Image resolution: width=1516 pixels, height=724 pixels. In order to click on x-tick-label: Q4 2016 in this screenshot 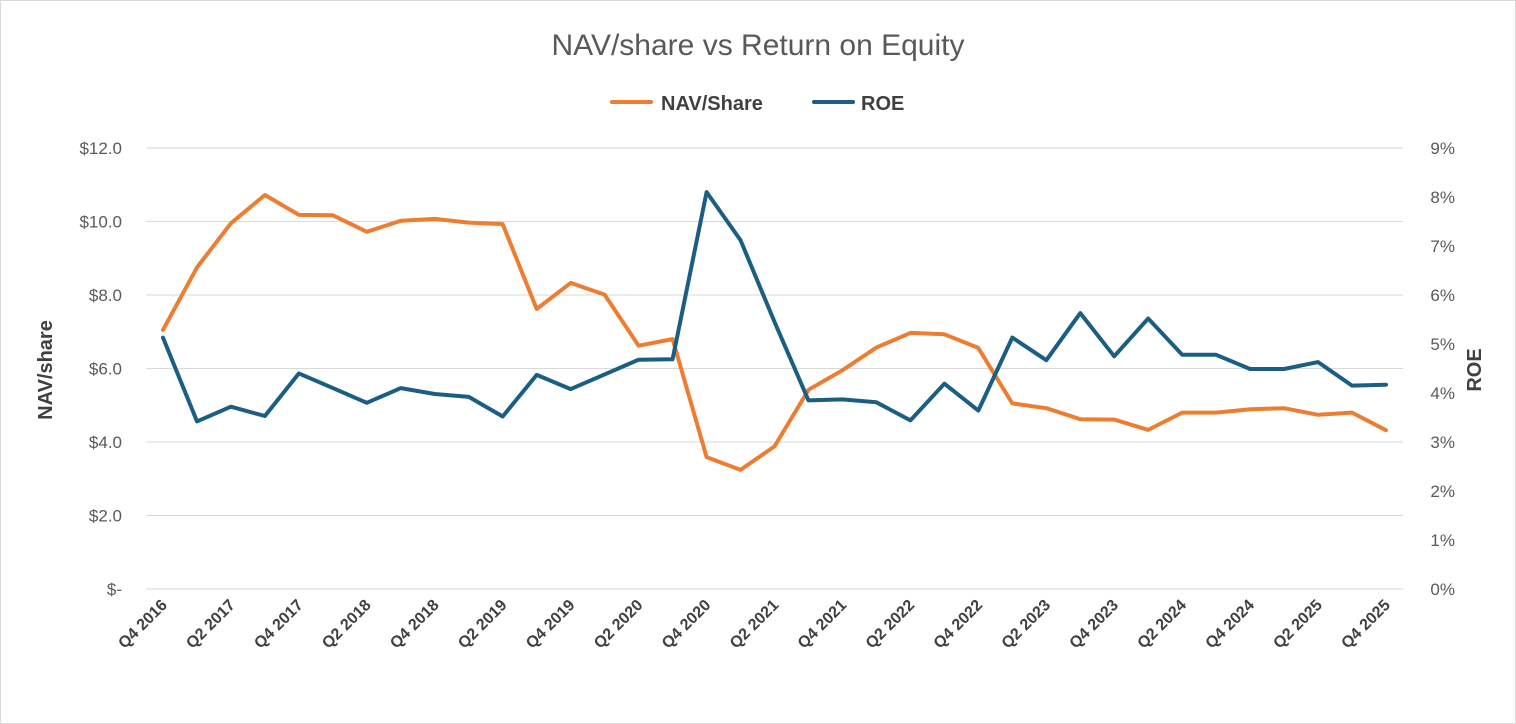, I will do `click(142, 624)`.